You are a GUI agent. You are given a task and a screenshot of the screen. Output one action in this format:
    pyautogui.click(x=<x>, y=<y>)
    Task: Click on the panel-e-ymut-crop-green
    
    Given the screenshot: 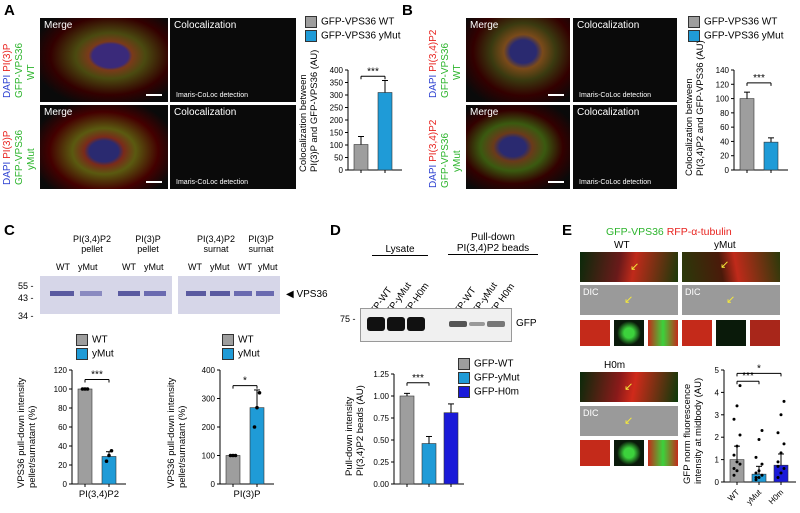 What is the action you would take?
    pyautogui.click(x=731, y=333)
    